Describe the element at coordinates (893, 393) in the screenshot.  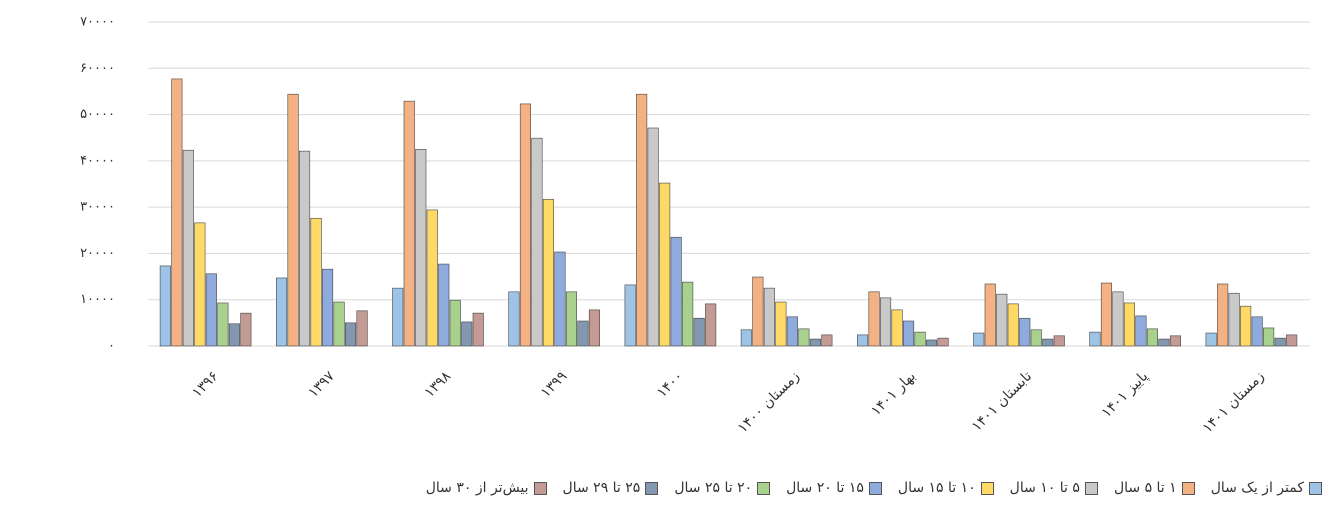
I see `x-tick-label: بهار ۱۴۰۱` at that location.